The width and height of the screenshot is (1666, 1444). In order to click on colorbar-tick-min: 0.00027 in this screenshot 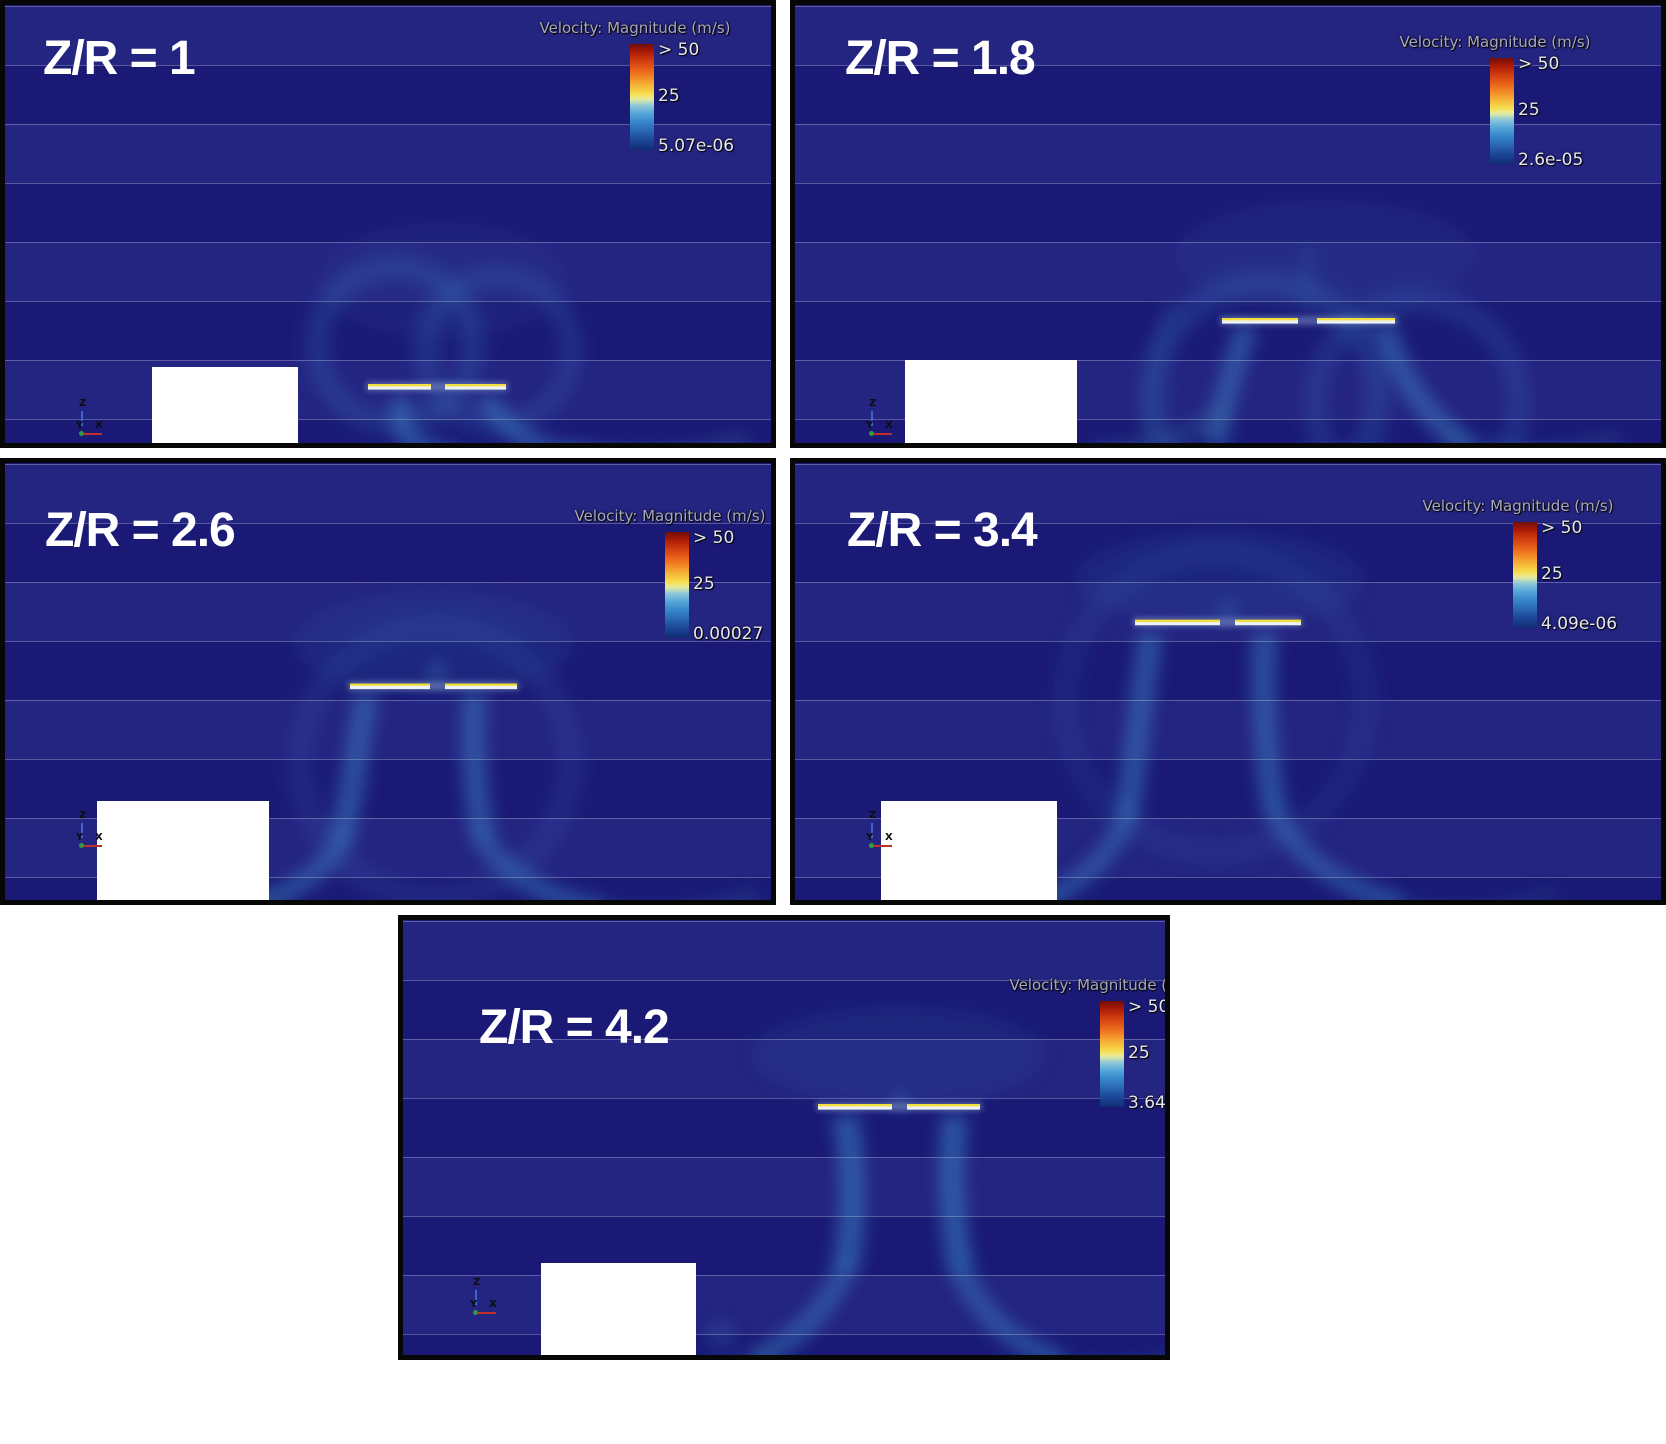, I will do `click(728, 634)`.